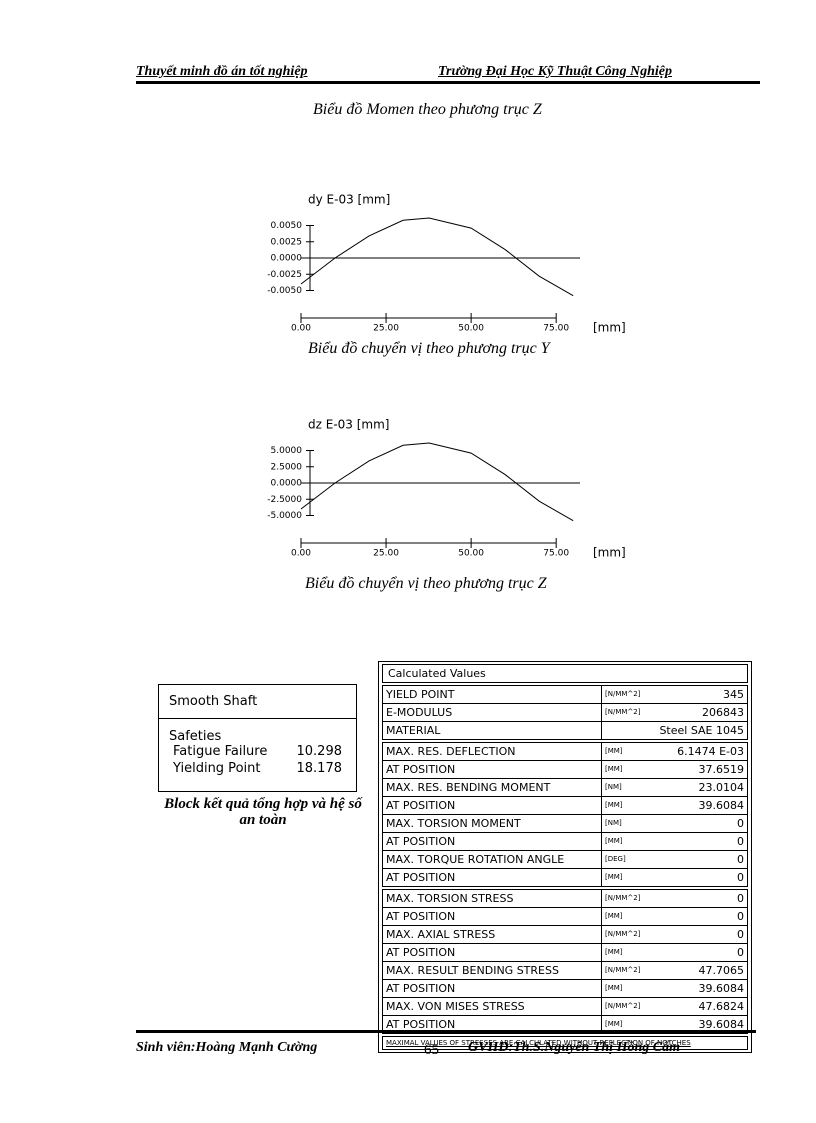 The image size is (816, 1123). What do you see at coordinates (721, 769) in the screenshot?
I see `cell-value: 37.6519` at bounding box center [721, 769].